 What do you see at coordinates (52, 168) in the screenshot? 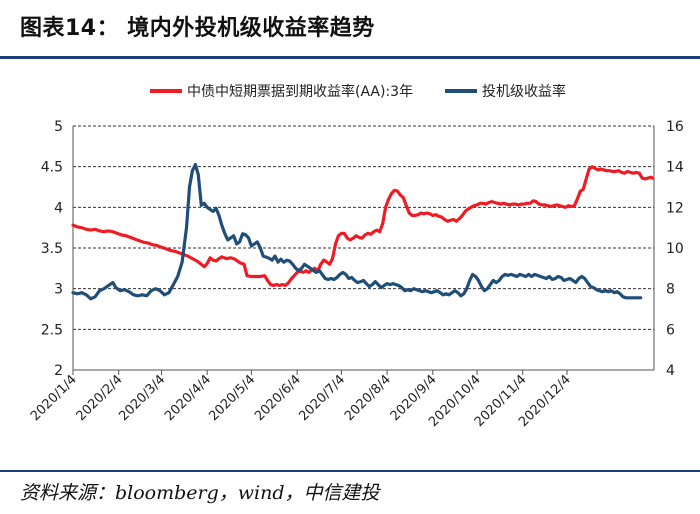
I see `y-left-tick-label: 4.5` at bounding box center [52, 168].